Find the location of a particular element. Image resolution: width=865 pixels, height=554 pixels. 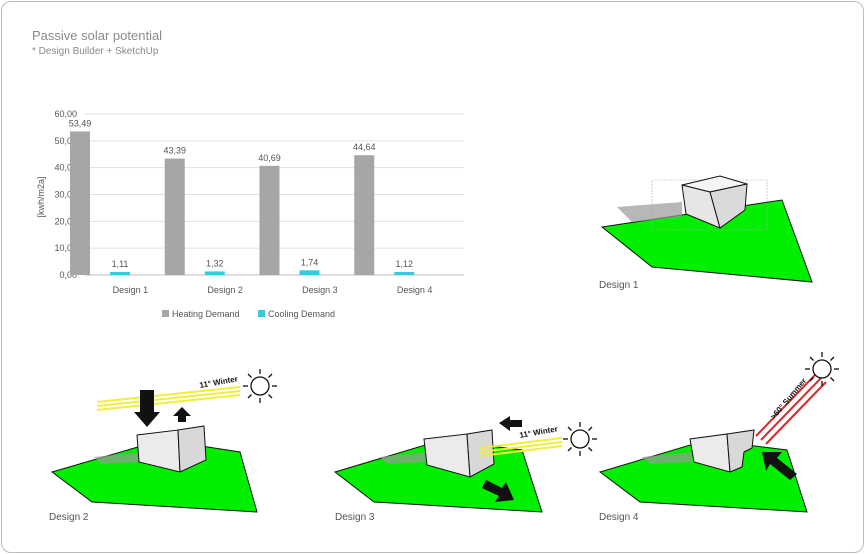

design-4-illustration: >60° Summer is located at coordinates (718, 432).